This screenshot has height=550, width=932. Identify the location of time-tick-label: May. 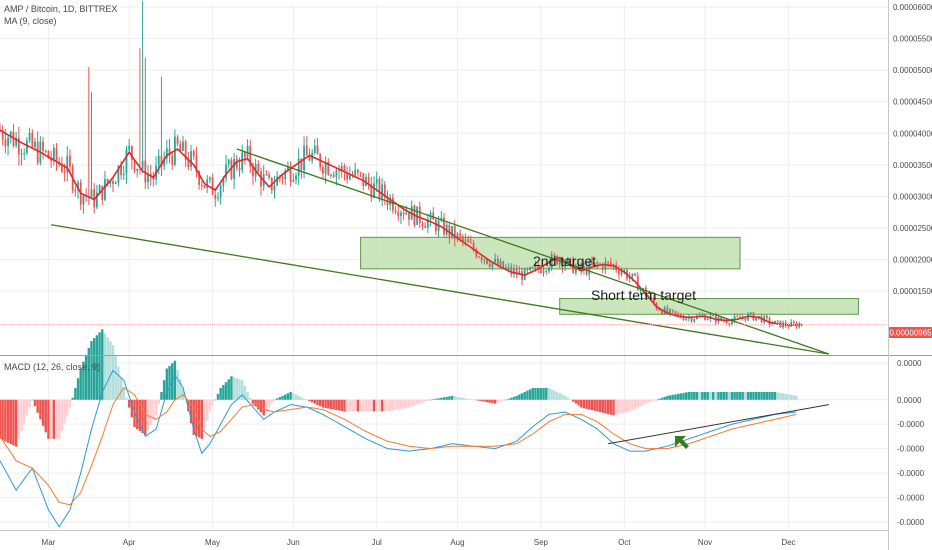
(212, 542).